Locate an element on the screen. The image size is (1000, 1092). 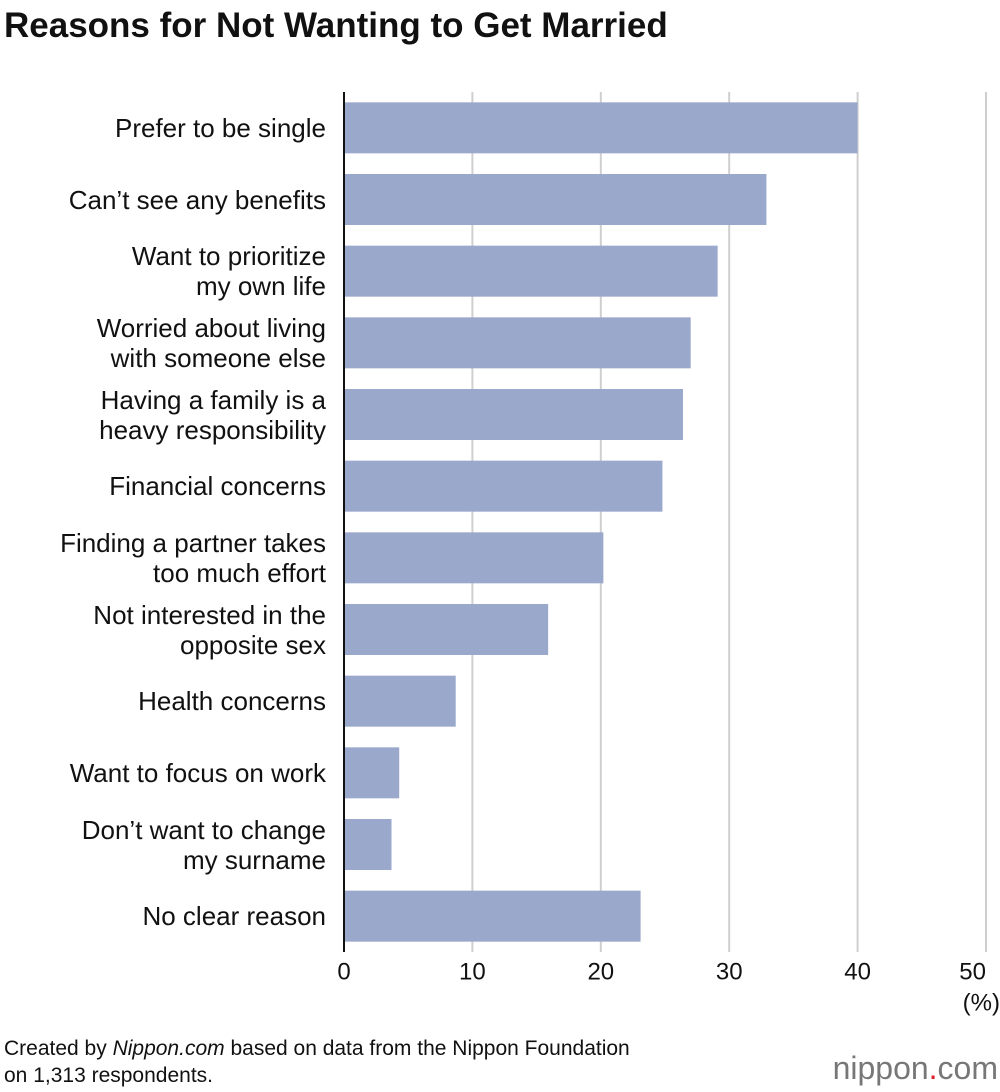
logo-text: com is located at coordinates (967, 1068).